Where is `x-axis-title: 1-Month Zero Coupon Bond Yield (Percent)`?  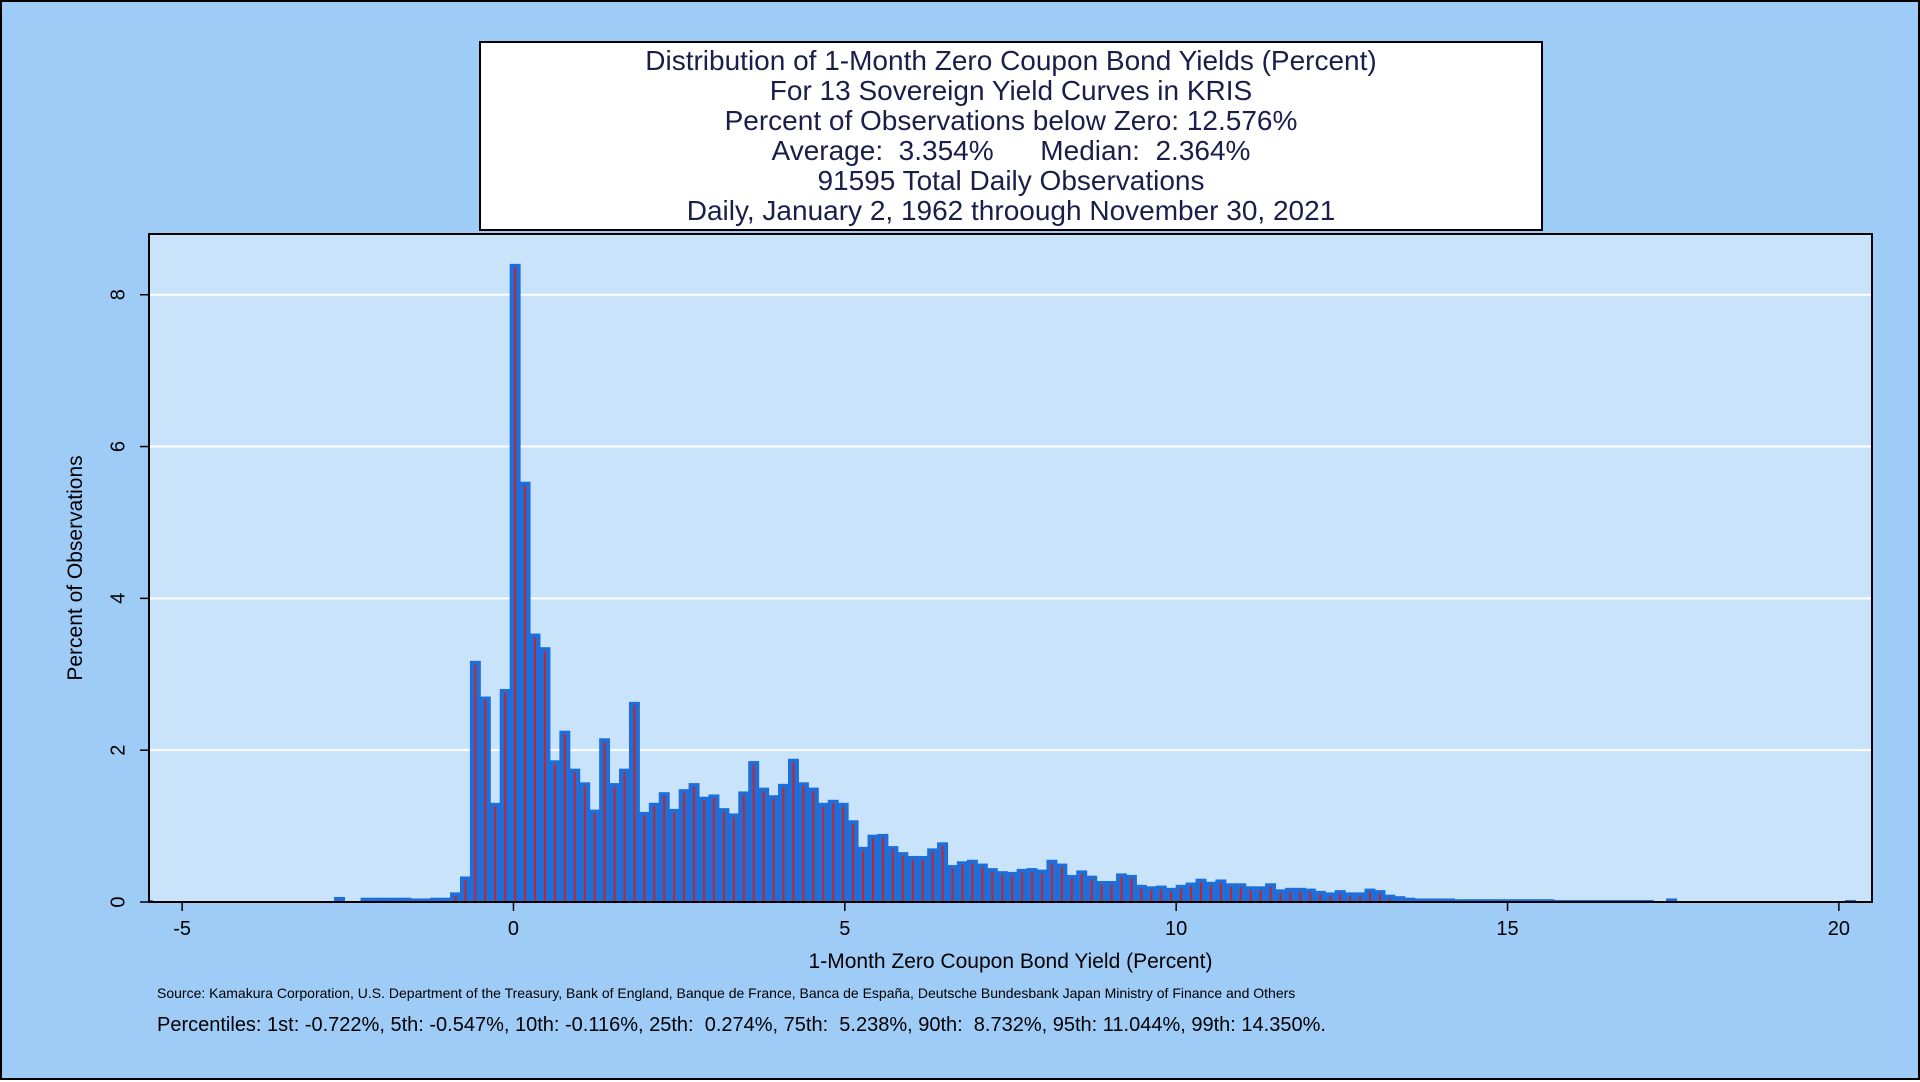
x-axis-title: 1-Month Zero Coupon Bond Yield (Percent) is located at coordinates (1011, 961).